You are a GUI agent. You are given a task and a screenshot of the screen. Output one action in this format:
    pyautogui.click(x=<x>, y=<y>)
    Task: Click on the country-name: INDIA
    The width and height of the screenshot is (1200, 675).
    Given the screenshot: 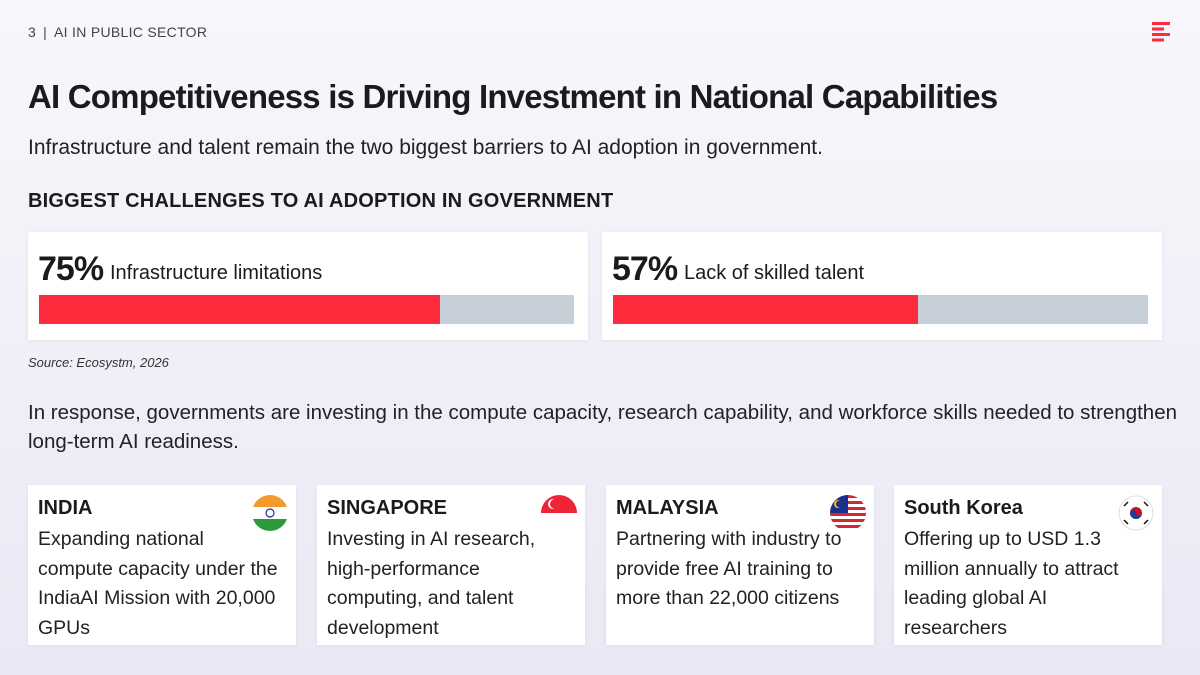 What is the action you would take?
    pyautogui.click(x=65, y=508)
    